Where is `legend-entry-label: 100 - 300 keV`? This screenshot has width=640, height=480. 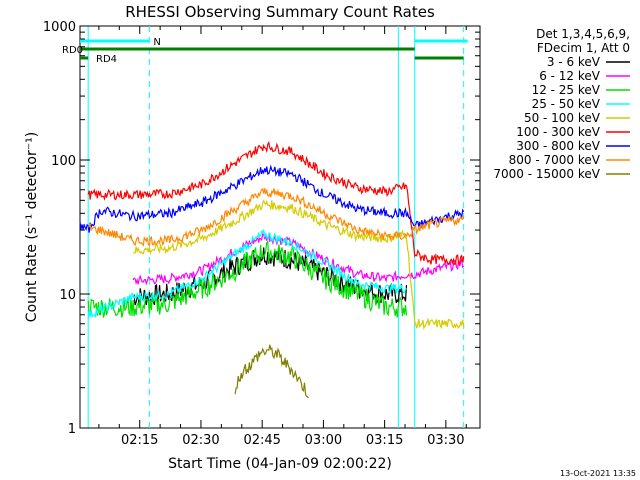 legend-entry-label: 100 - 300 keV is located at coordinates (558, 132).